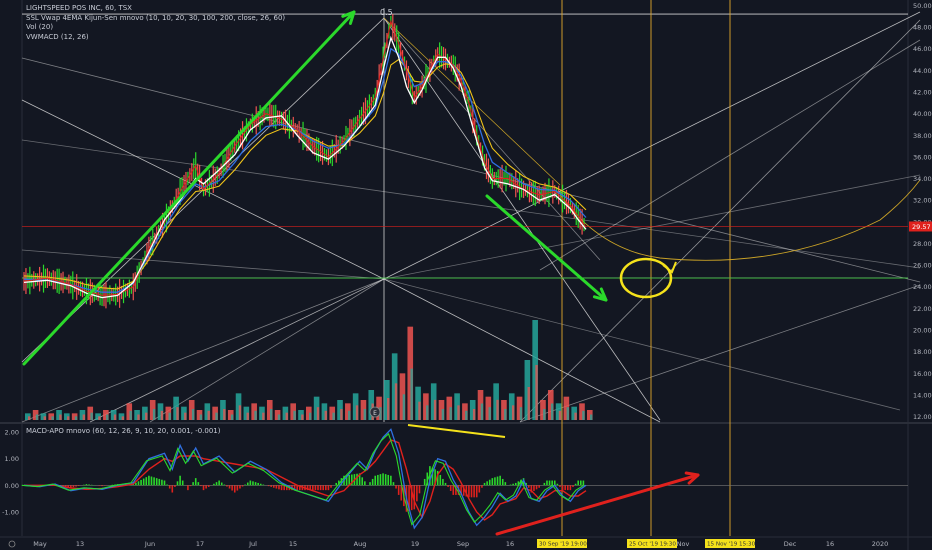 This screenshot has width=932, height=550. What do you see at coordinates (740, 220) in the screenshot?
I see `projection-curve` at bounding box center [740, 220].